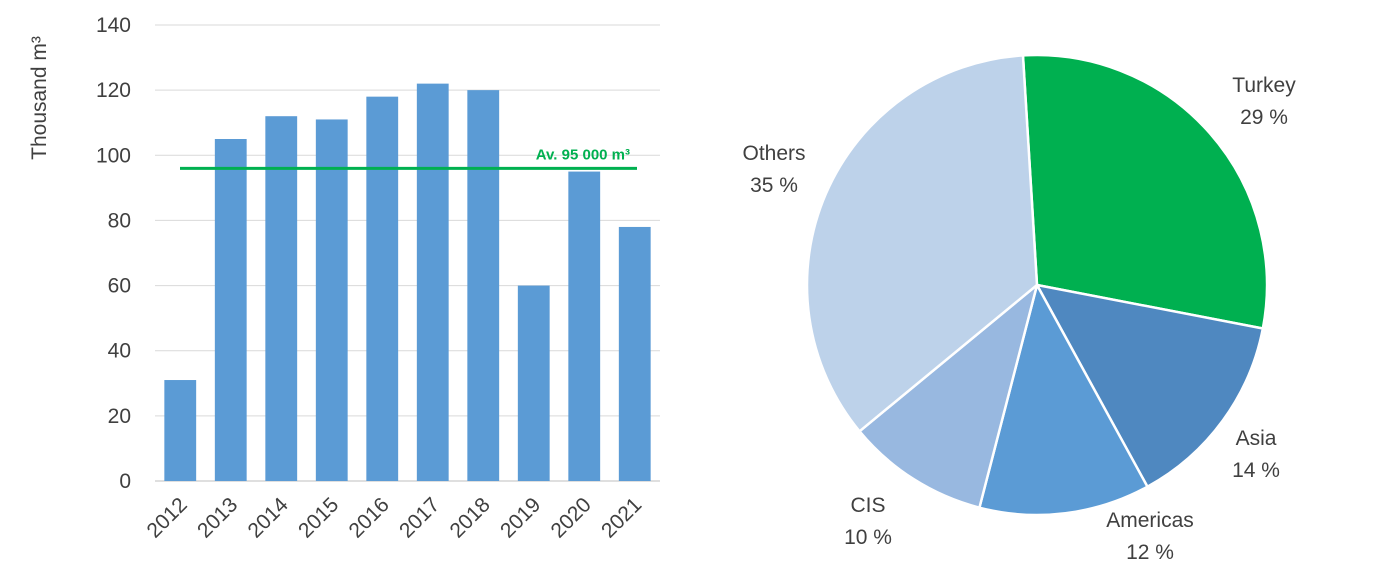 The height and width of the screenshot is (570, 1377). Describe the element at coordinates (570, 517) in the screenshot. I see `x-tick-label: 2020` at that location.